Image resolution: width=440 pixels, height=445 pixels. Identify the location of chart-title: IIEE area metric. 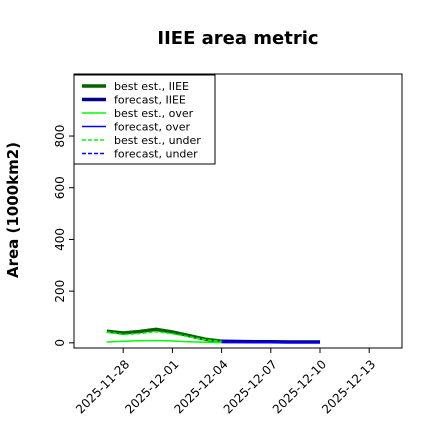
(237, 38).